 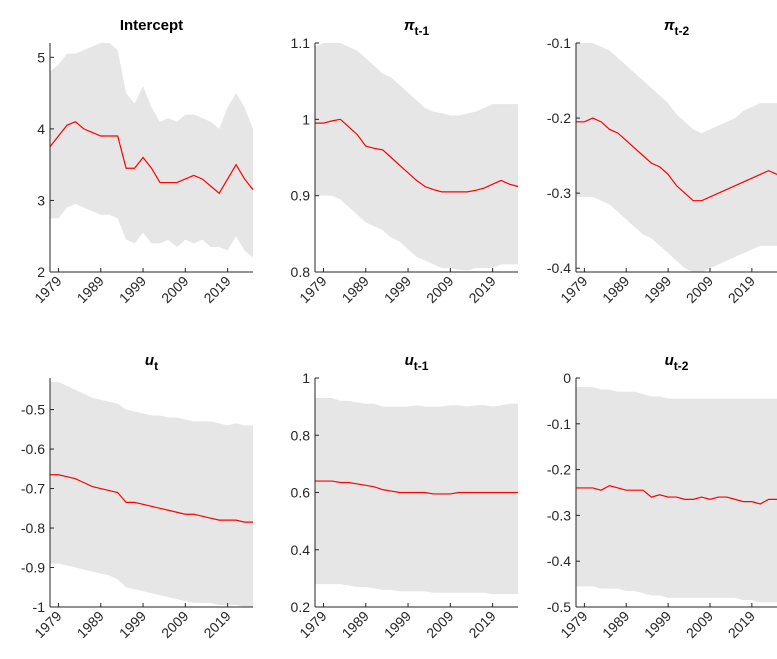 What do you see at coordinates (41, 272) in the screenshot?
I see `y-tick-label: 2` at bounding box center [41, 272].